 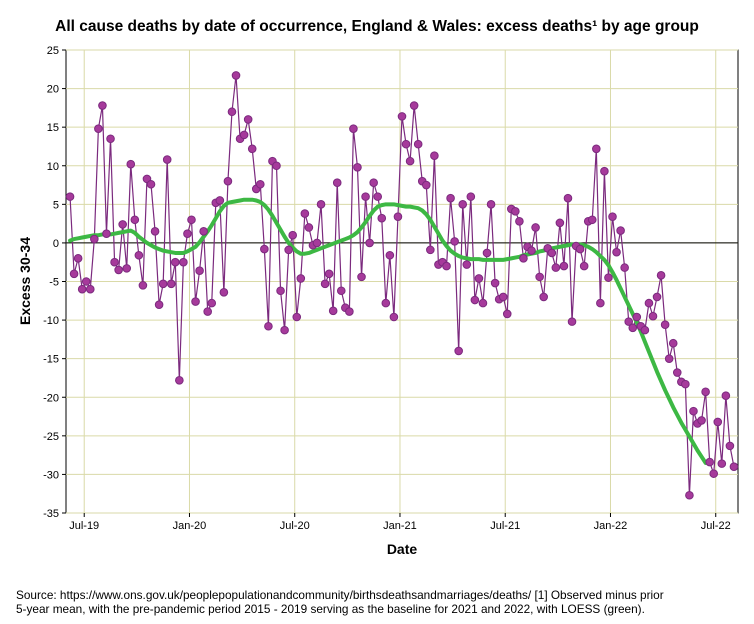 What do you see at coordinates (84, 526) in the screenshot?
I see `x-tick-label: Jul-19` at bounding box center [84, 526].